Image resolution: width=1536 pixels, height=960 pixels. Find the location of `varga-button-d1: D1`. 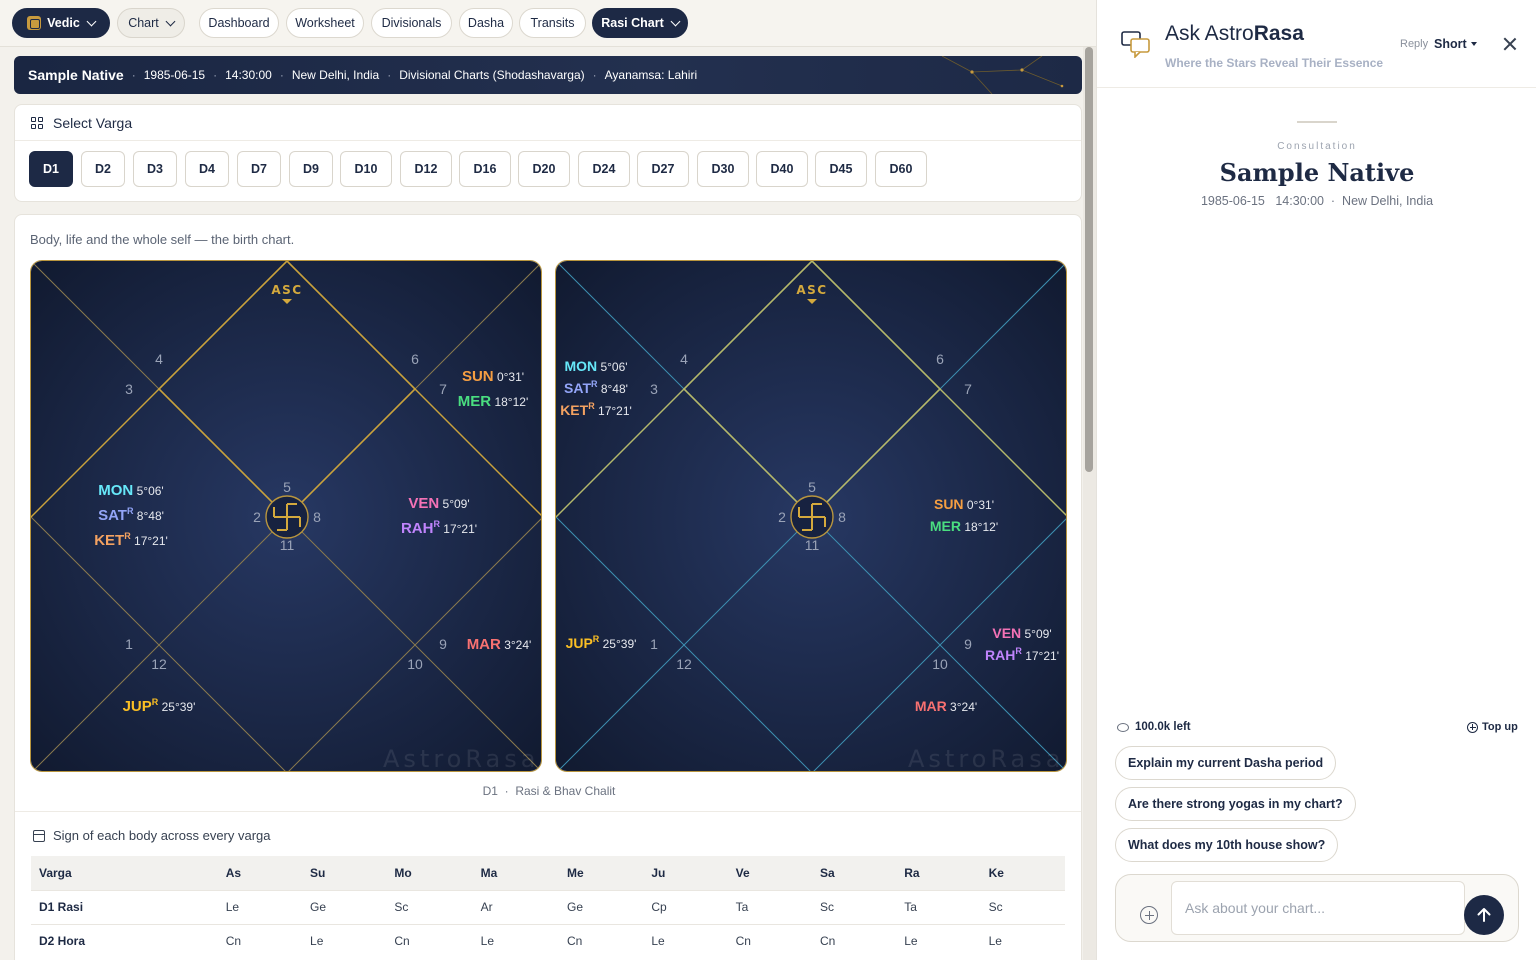

varga-button-d1: D1 is located at coordinates (51, 169).